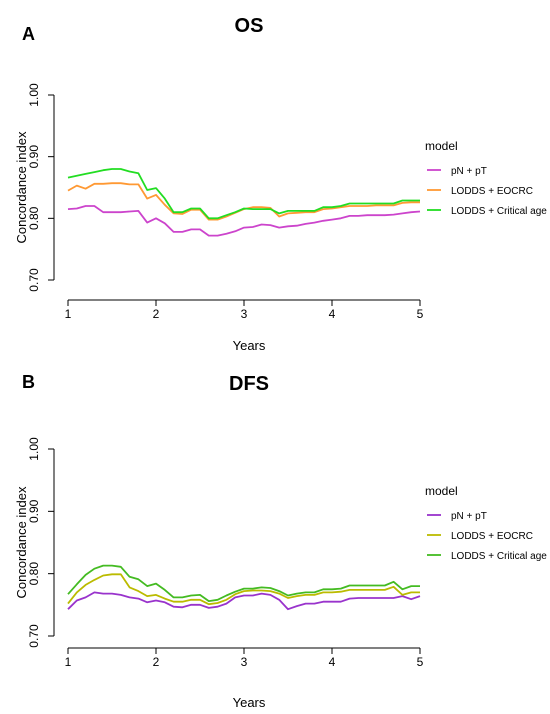  I want to click on chart-0-y-tick-label: 0.70, so click(34, 280).